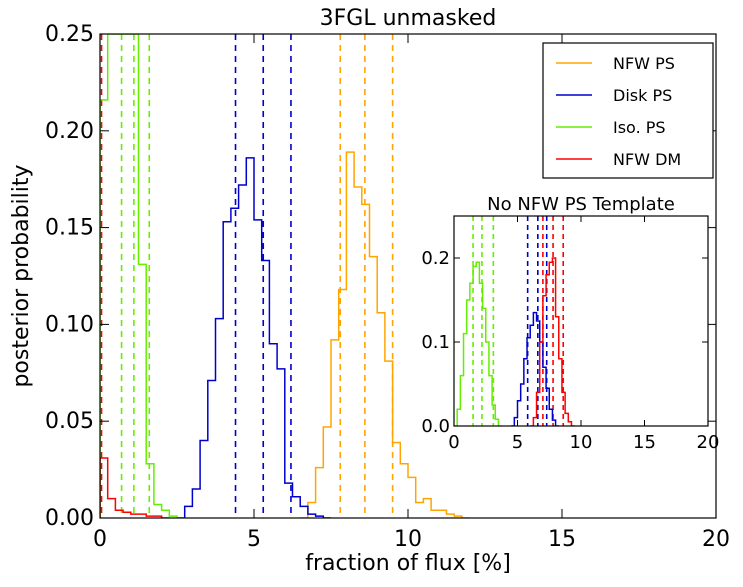  Describe the element at coordinates (254, 539) in the screenshot. I see `main-xtick-label: 5` at that location.